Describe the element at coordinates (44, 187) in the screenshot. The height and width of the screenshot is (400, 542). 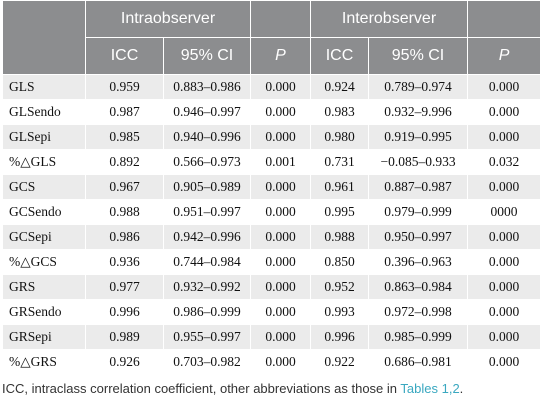
I see `row-label-cell: GCS` at that location.